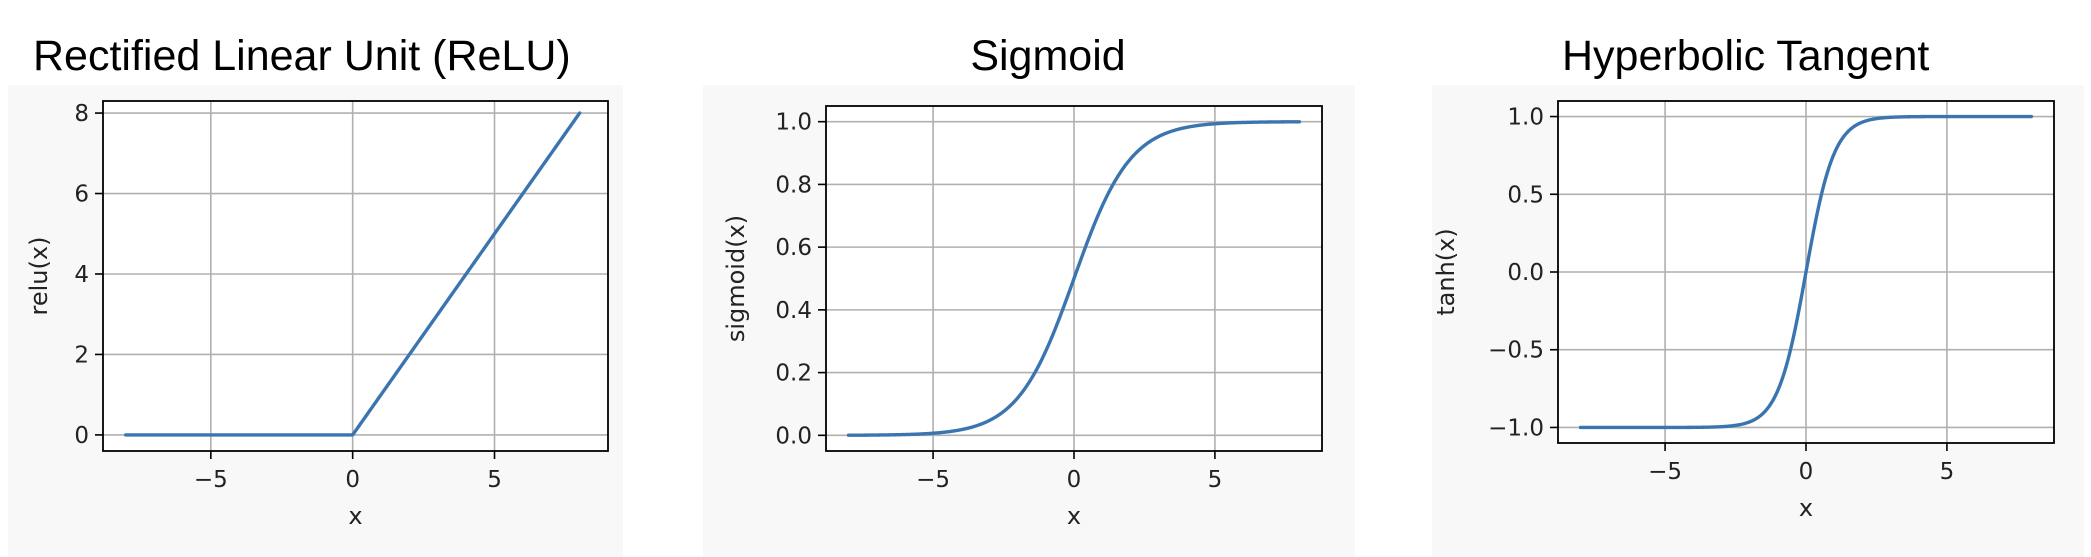 The width and height of the screenshot is (2091, 557). I want to click on x-axis-label-relu: x, so click(355, 516).